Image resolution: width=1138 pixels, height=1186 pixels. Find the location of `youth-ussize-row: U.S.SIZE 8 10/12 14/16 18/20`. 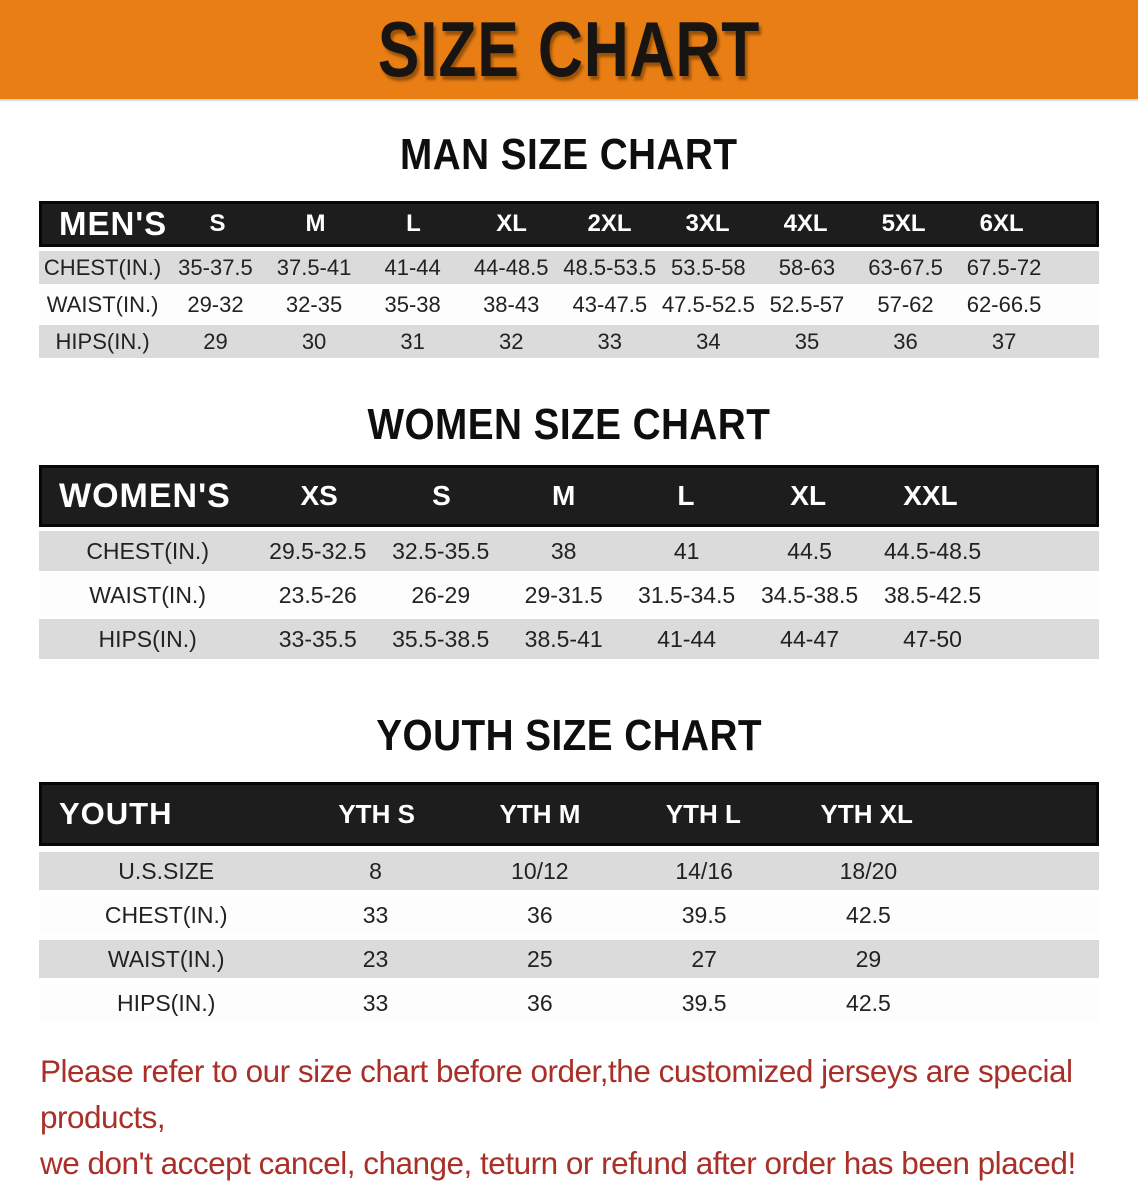

youth-ussize-row: U.S.SIZE 8 10/12 14/16 18/20 is located at coordinates (569, 871).